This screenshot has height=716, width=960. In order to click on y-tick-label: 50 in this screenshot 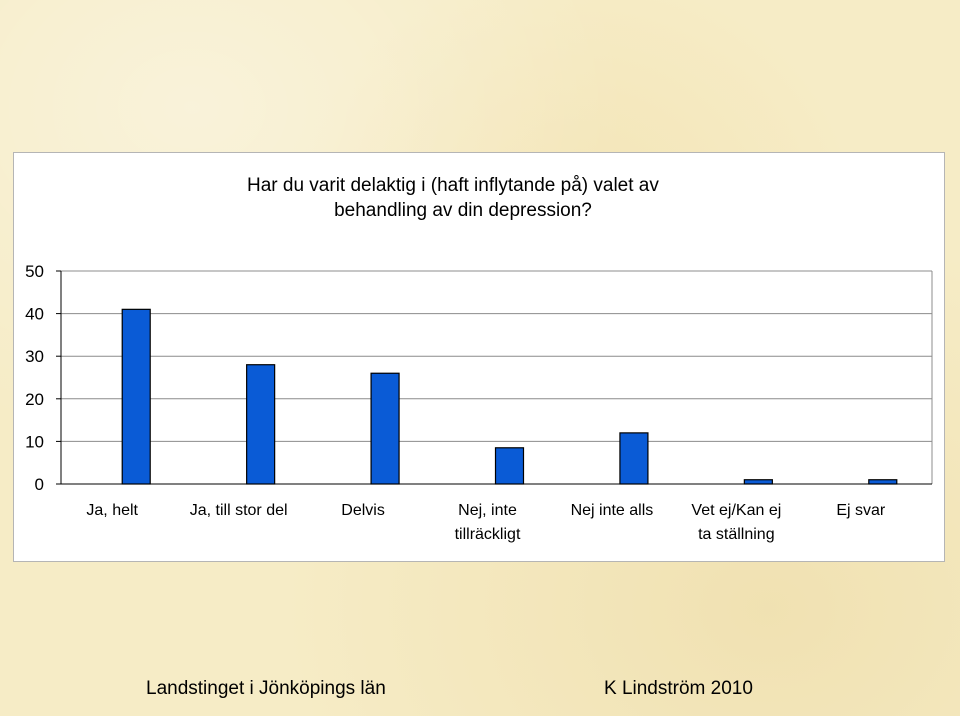, I will do `click(34, 271)`.